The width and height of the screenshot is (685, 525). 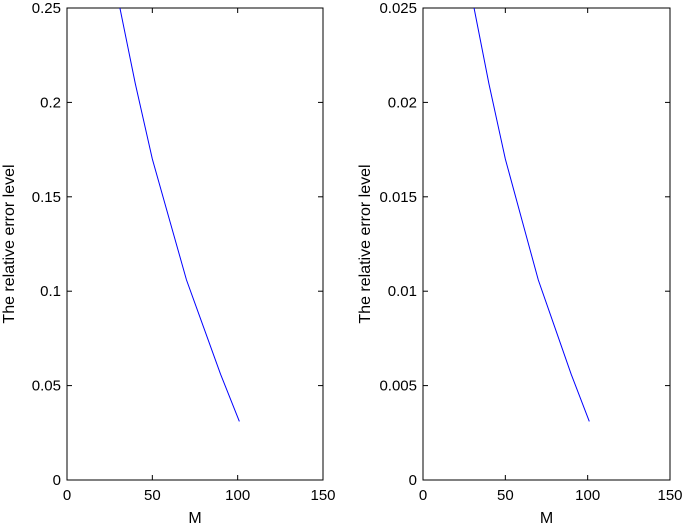 What do you see at coordinates (46, 197) in the screenshot?
I see `y-tick-label: 0.15` at bounding box center [46, 197].